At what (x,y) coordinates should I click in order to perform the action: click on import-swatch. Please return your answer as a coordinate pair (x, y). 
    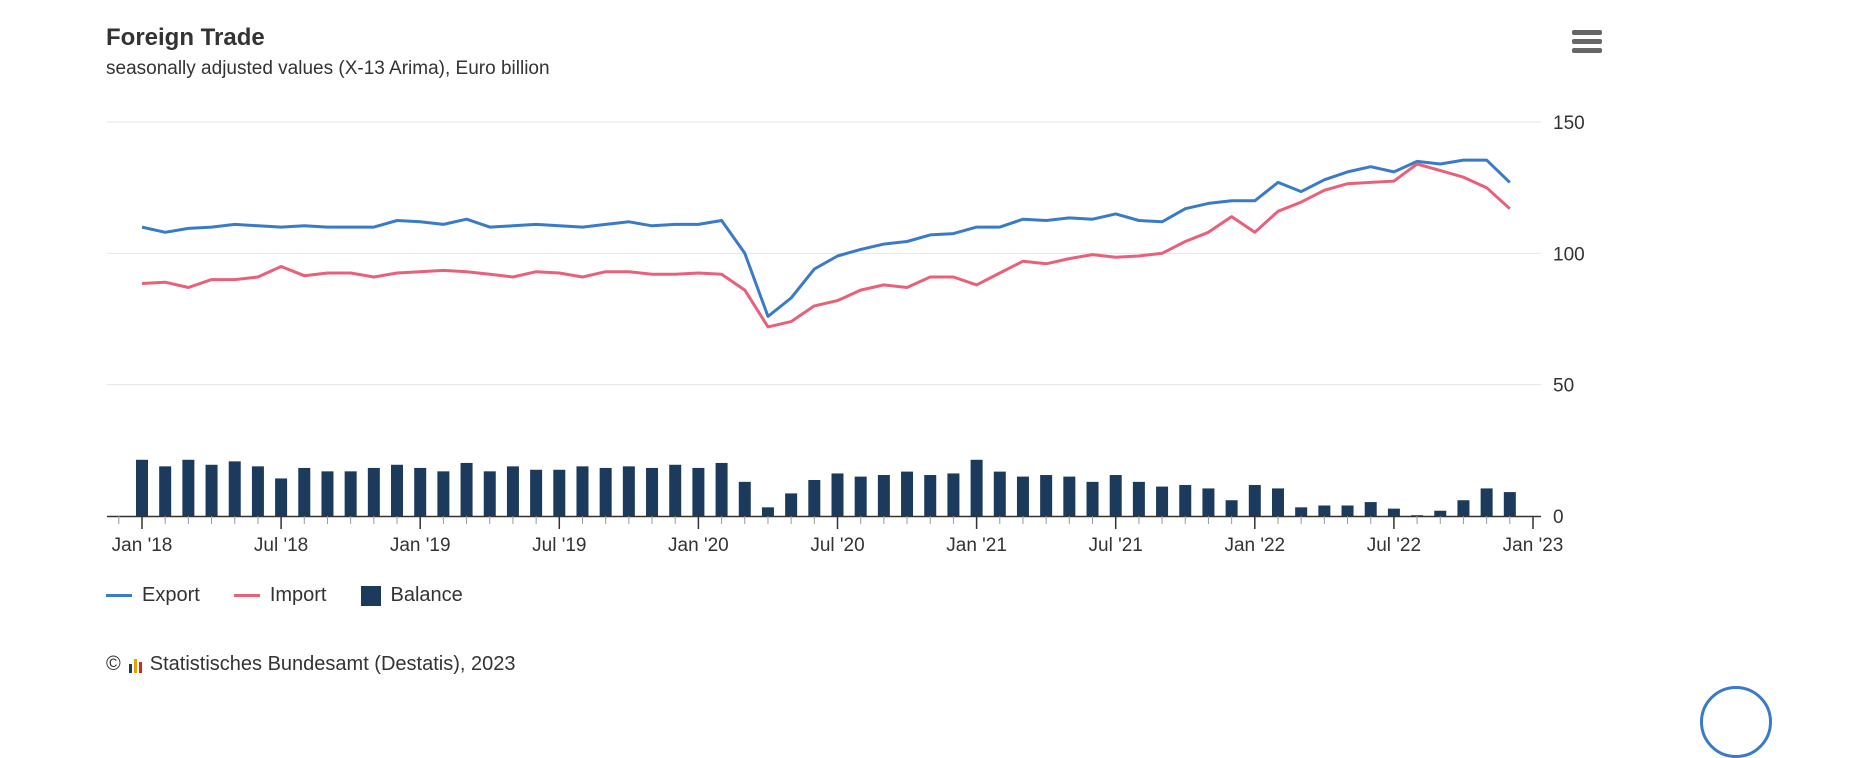
    Looking at the image, I should click on (246, 595).